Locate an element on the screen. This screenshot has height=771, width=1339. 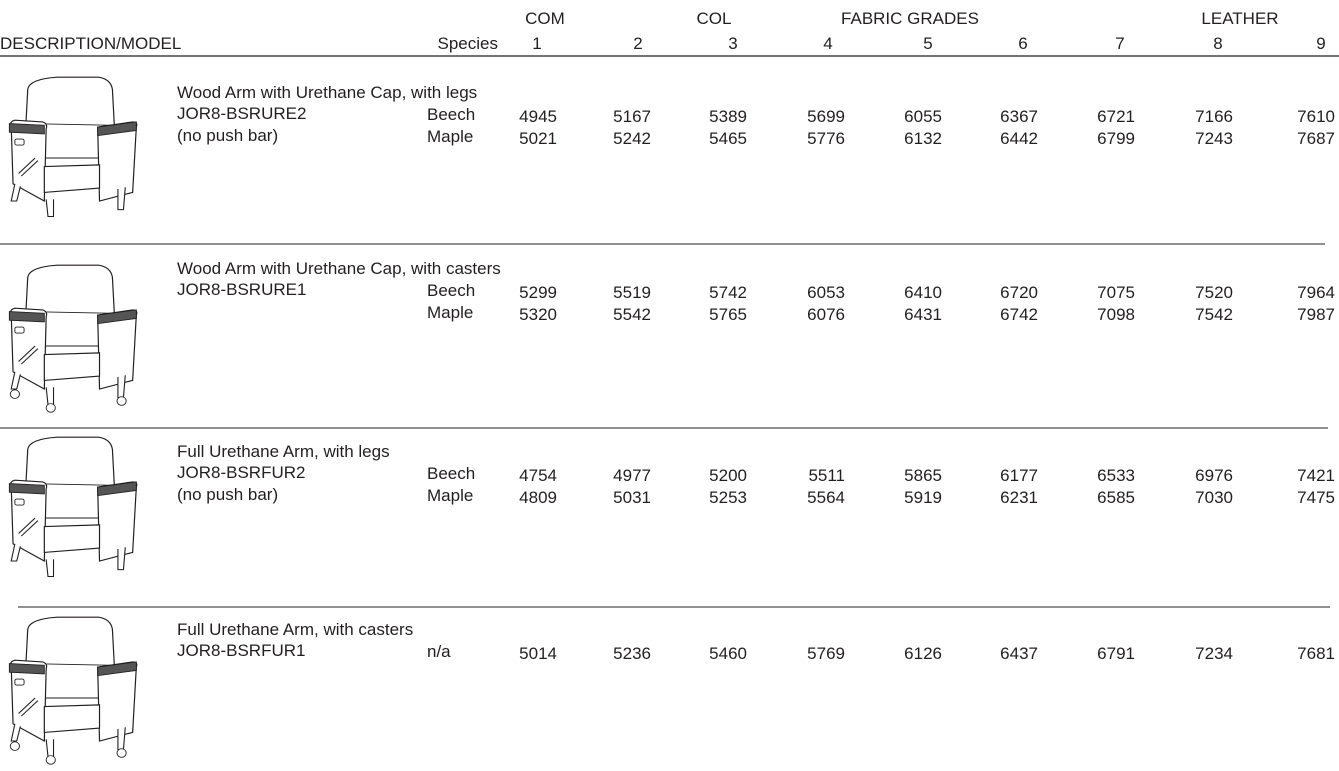
column-header: DESCRIPTION/MODEL is located at coordinates (90, 43).